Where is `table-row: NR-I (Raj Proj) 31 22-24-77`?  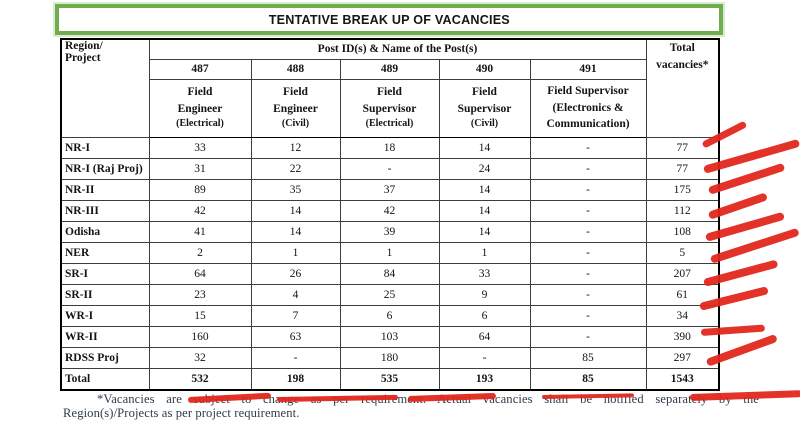
table-row: NR-I (Raj Proj) 31 22-24-77 is located at coordinates (390, 168).